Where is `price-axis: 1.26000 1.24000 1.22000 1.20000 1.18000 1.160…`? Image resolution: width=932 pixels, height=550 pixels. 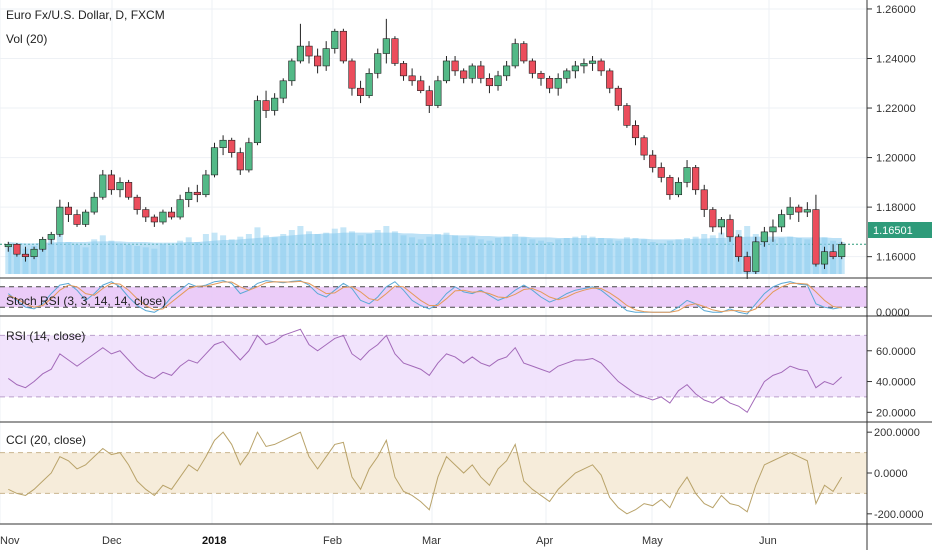 price-axis: 1.26000 1.24000 1.22000 1.20000 1.18000 1.160… is located at coordinates (891, 134).